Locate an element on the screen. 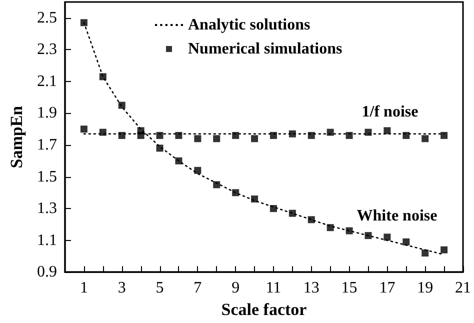  y-axis-title: SampEn is located at coordinates (16, 136).